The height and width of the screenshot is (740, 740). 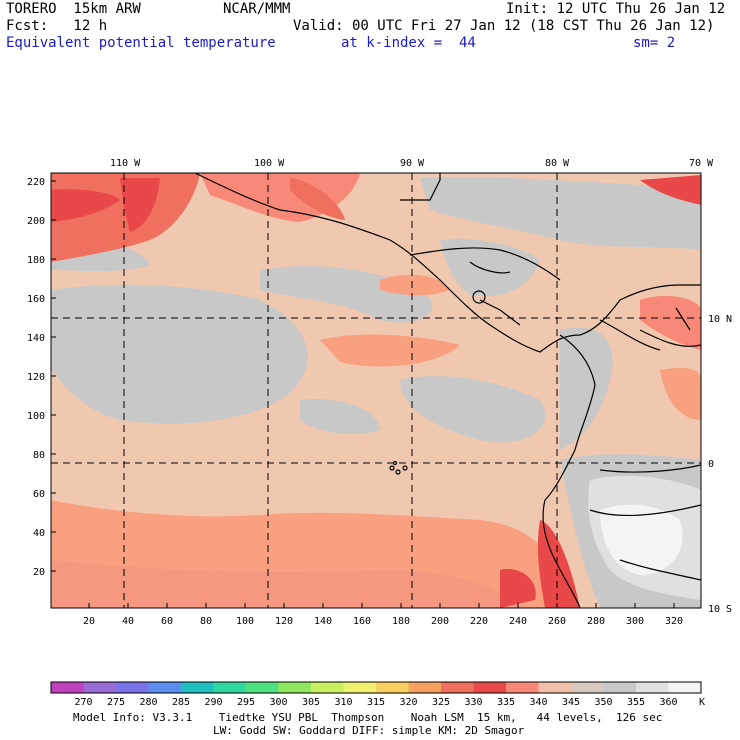 I want to click on colorbar-label: 285, so click(x=181, y=702).